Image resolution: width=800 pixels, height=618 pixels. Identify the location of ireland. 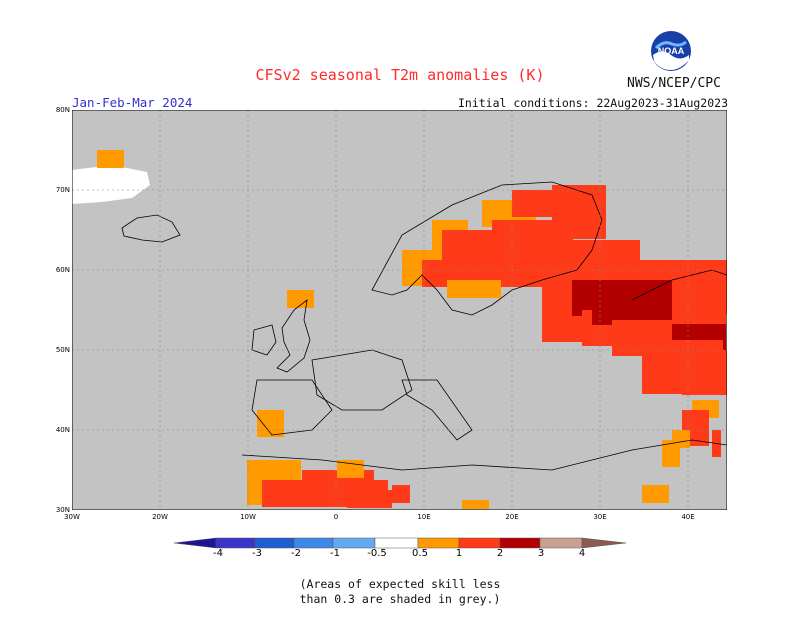
(264, 340).